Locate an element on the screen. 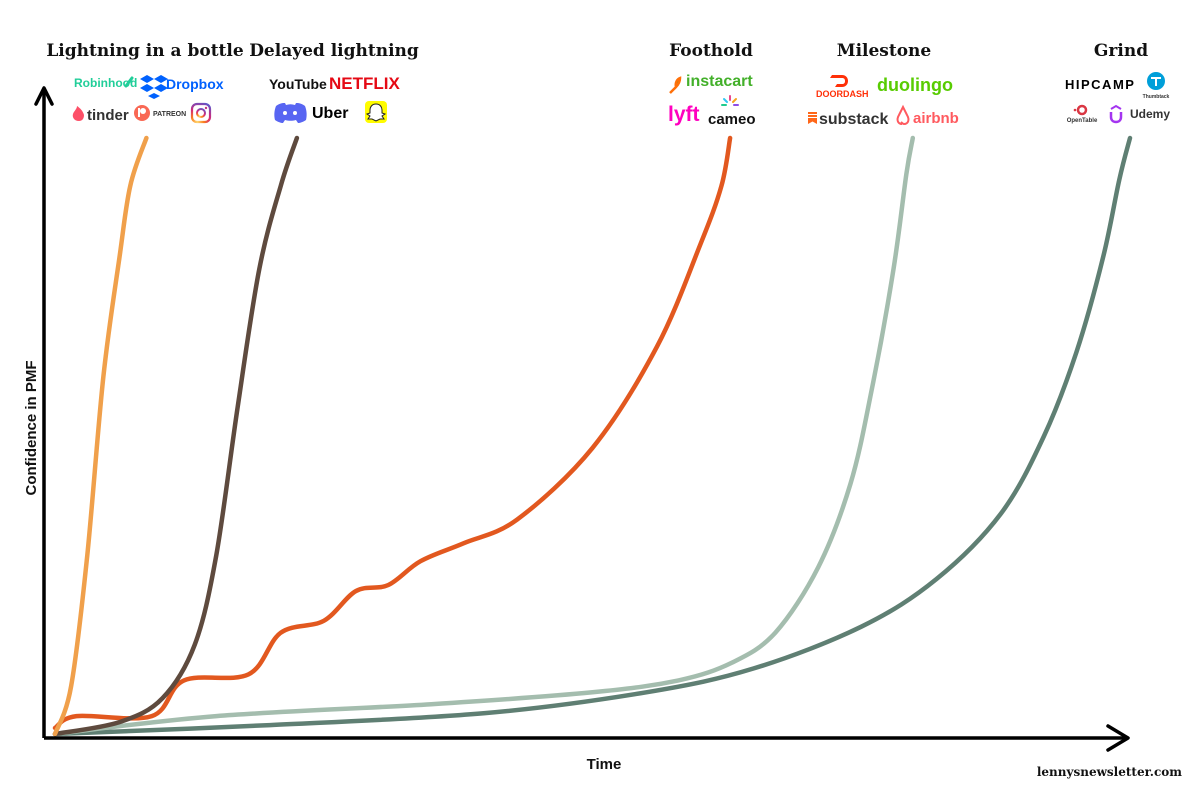 The image size is (1200, 791). svg-text: substack is located at coordinates (853, 119).